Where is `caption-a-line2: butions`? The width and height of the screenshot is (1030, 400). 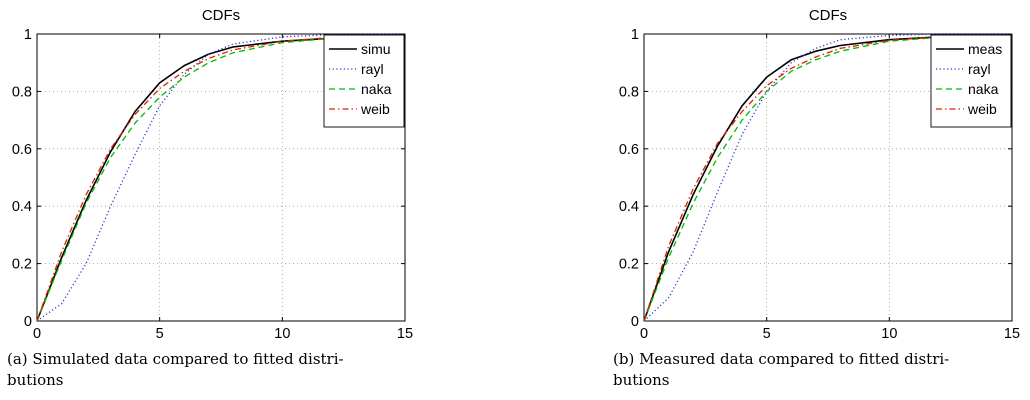
caption-a-line2: butions is located at coordinates (35, 380).